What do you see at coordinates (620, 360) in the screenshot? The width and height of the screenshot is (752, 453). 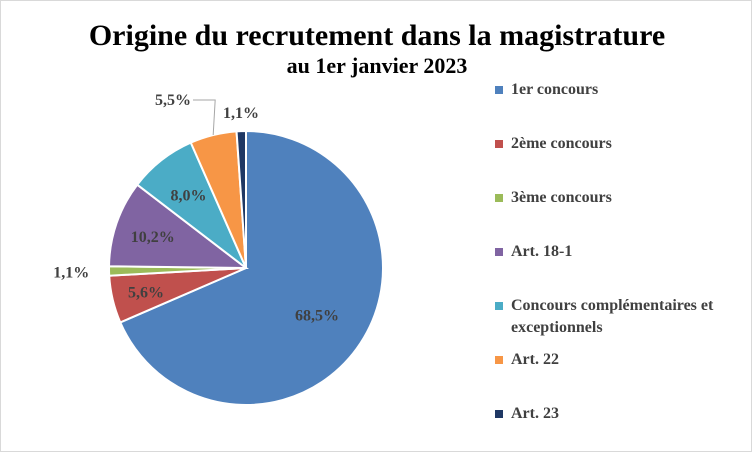 I see `legend-item-6: Art. 22` at bounding box center [620, 360].